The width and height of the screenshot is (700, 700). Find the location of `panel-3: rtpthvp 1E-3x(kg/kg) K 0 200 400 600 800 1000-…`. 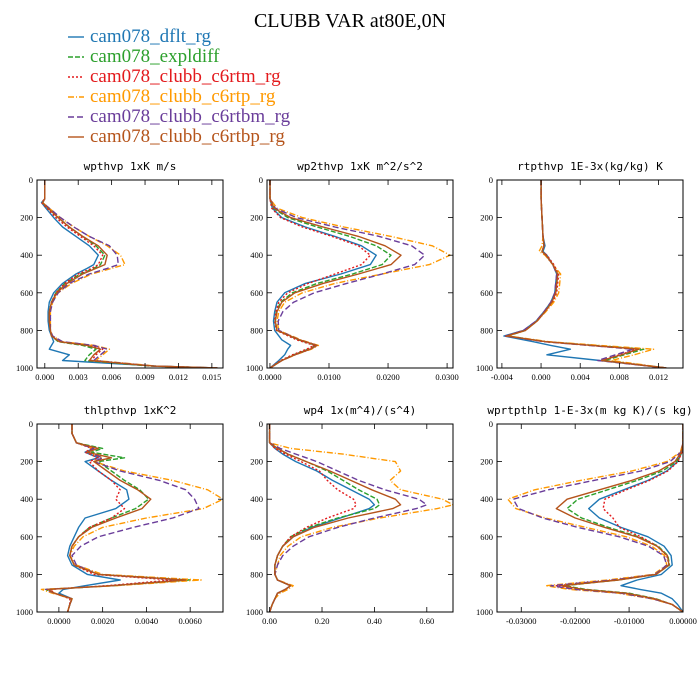

panel-3: rtpthvp 1E-3x(kg/kg) K 0 200 400 600 800 1000-… is located at coordinates (580, 271).